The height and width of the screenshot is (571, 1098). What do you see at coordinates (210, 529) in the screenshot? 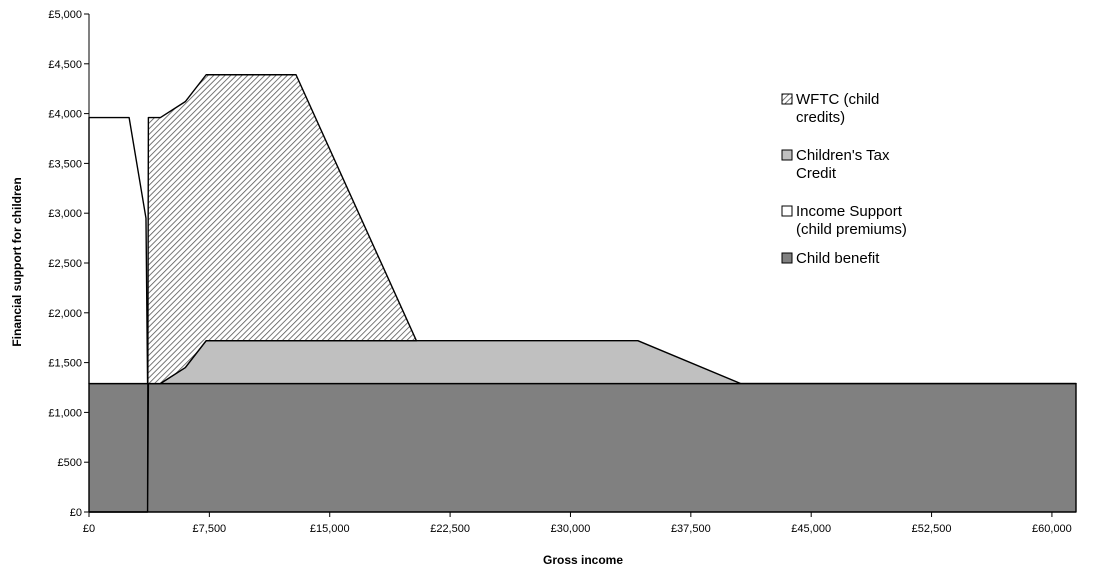
I see `x-tick-label: £7,500` at bounding box center [210, 529].